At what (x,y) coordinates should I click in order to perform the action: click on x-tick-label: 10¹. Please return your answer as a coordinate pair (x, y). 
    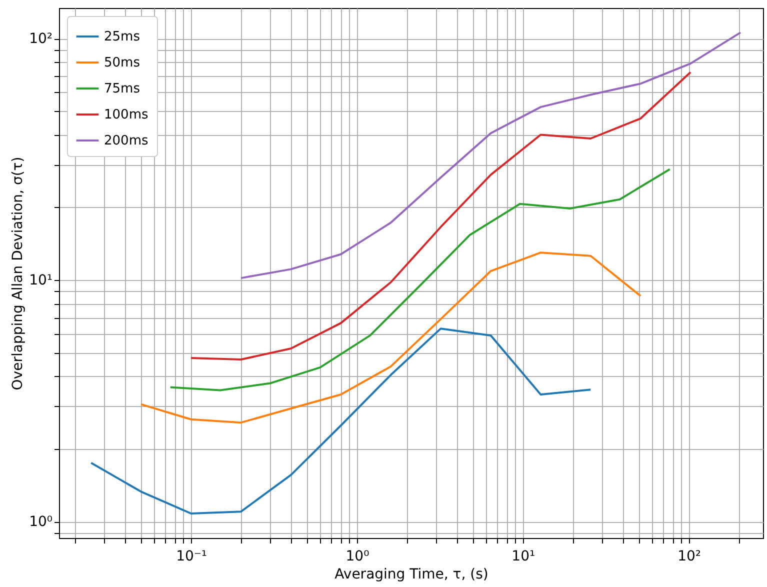
    Looking at the image, I should click on (524, 556).